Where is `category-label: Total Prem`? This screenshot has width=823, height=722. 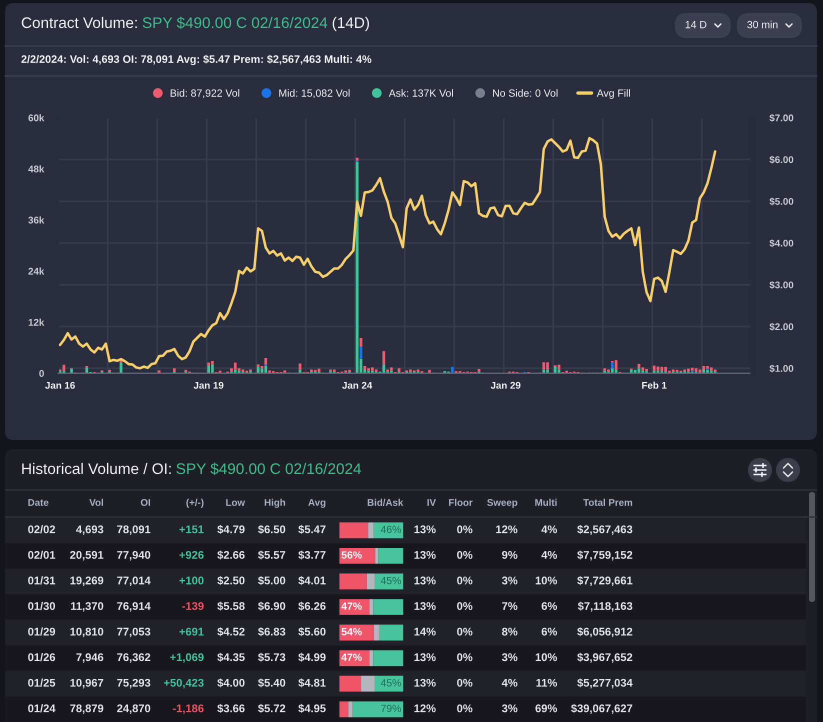
category-label: Total Prem is located at coordinates (607, 502).